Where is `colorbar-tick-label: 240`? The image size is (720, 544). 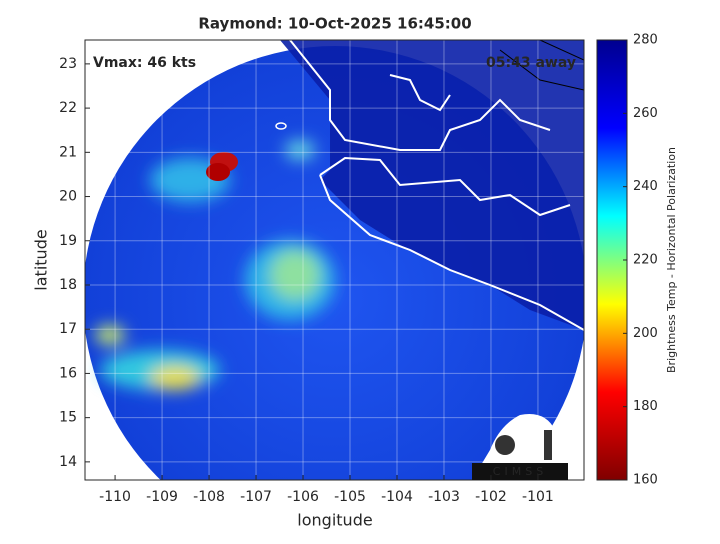 colorbar-tick-label: 240 is located at coordinates (645, 186).